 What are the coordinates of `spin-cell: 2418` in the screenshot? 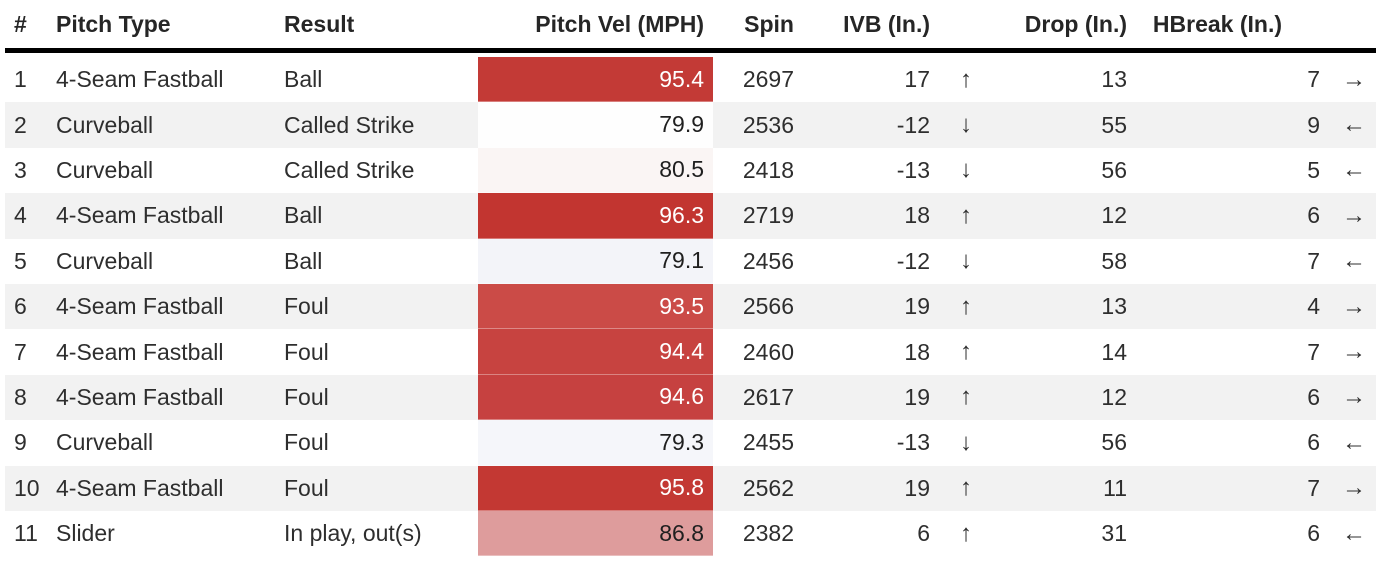 It's located at (768, 169).